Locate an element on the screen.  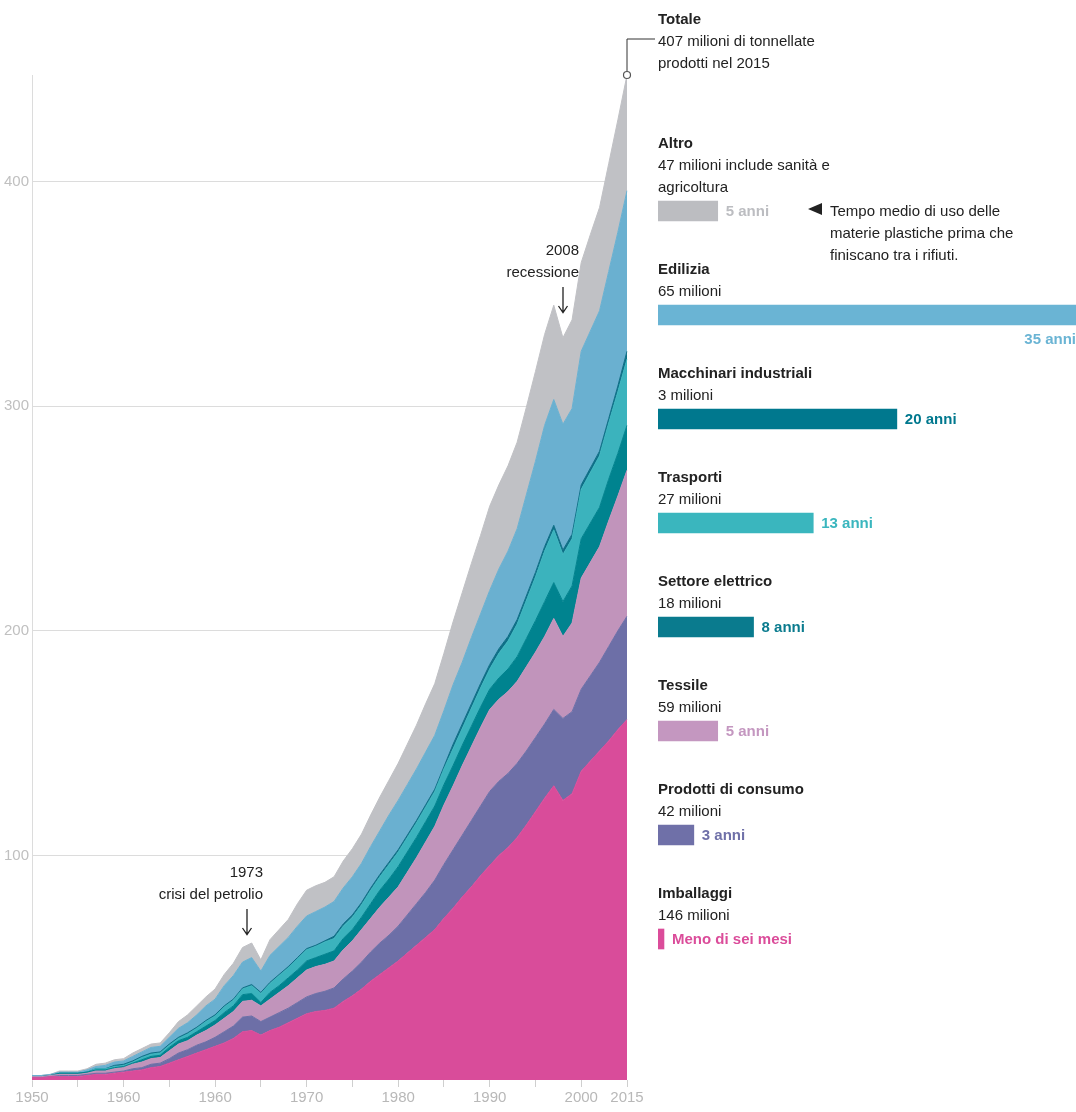
annotation: Tempo medio di uso delle materie plastiche prima che finiscano tra i rifiuti. is located at coordinates (922, 233).